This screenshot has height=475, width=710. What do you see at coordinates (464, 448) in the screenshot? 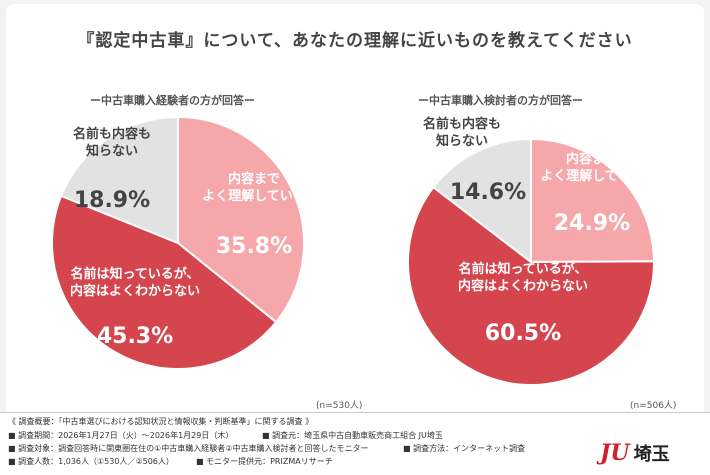
I see `survey-method: ■ 調査方法：インターネット調査` at bounding box center [464, 448].